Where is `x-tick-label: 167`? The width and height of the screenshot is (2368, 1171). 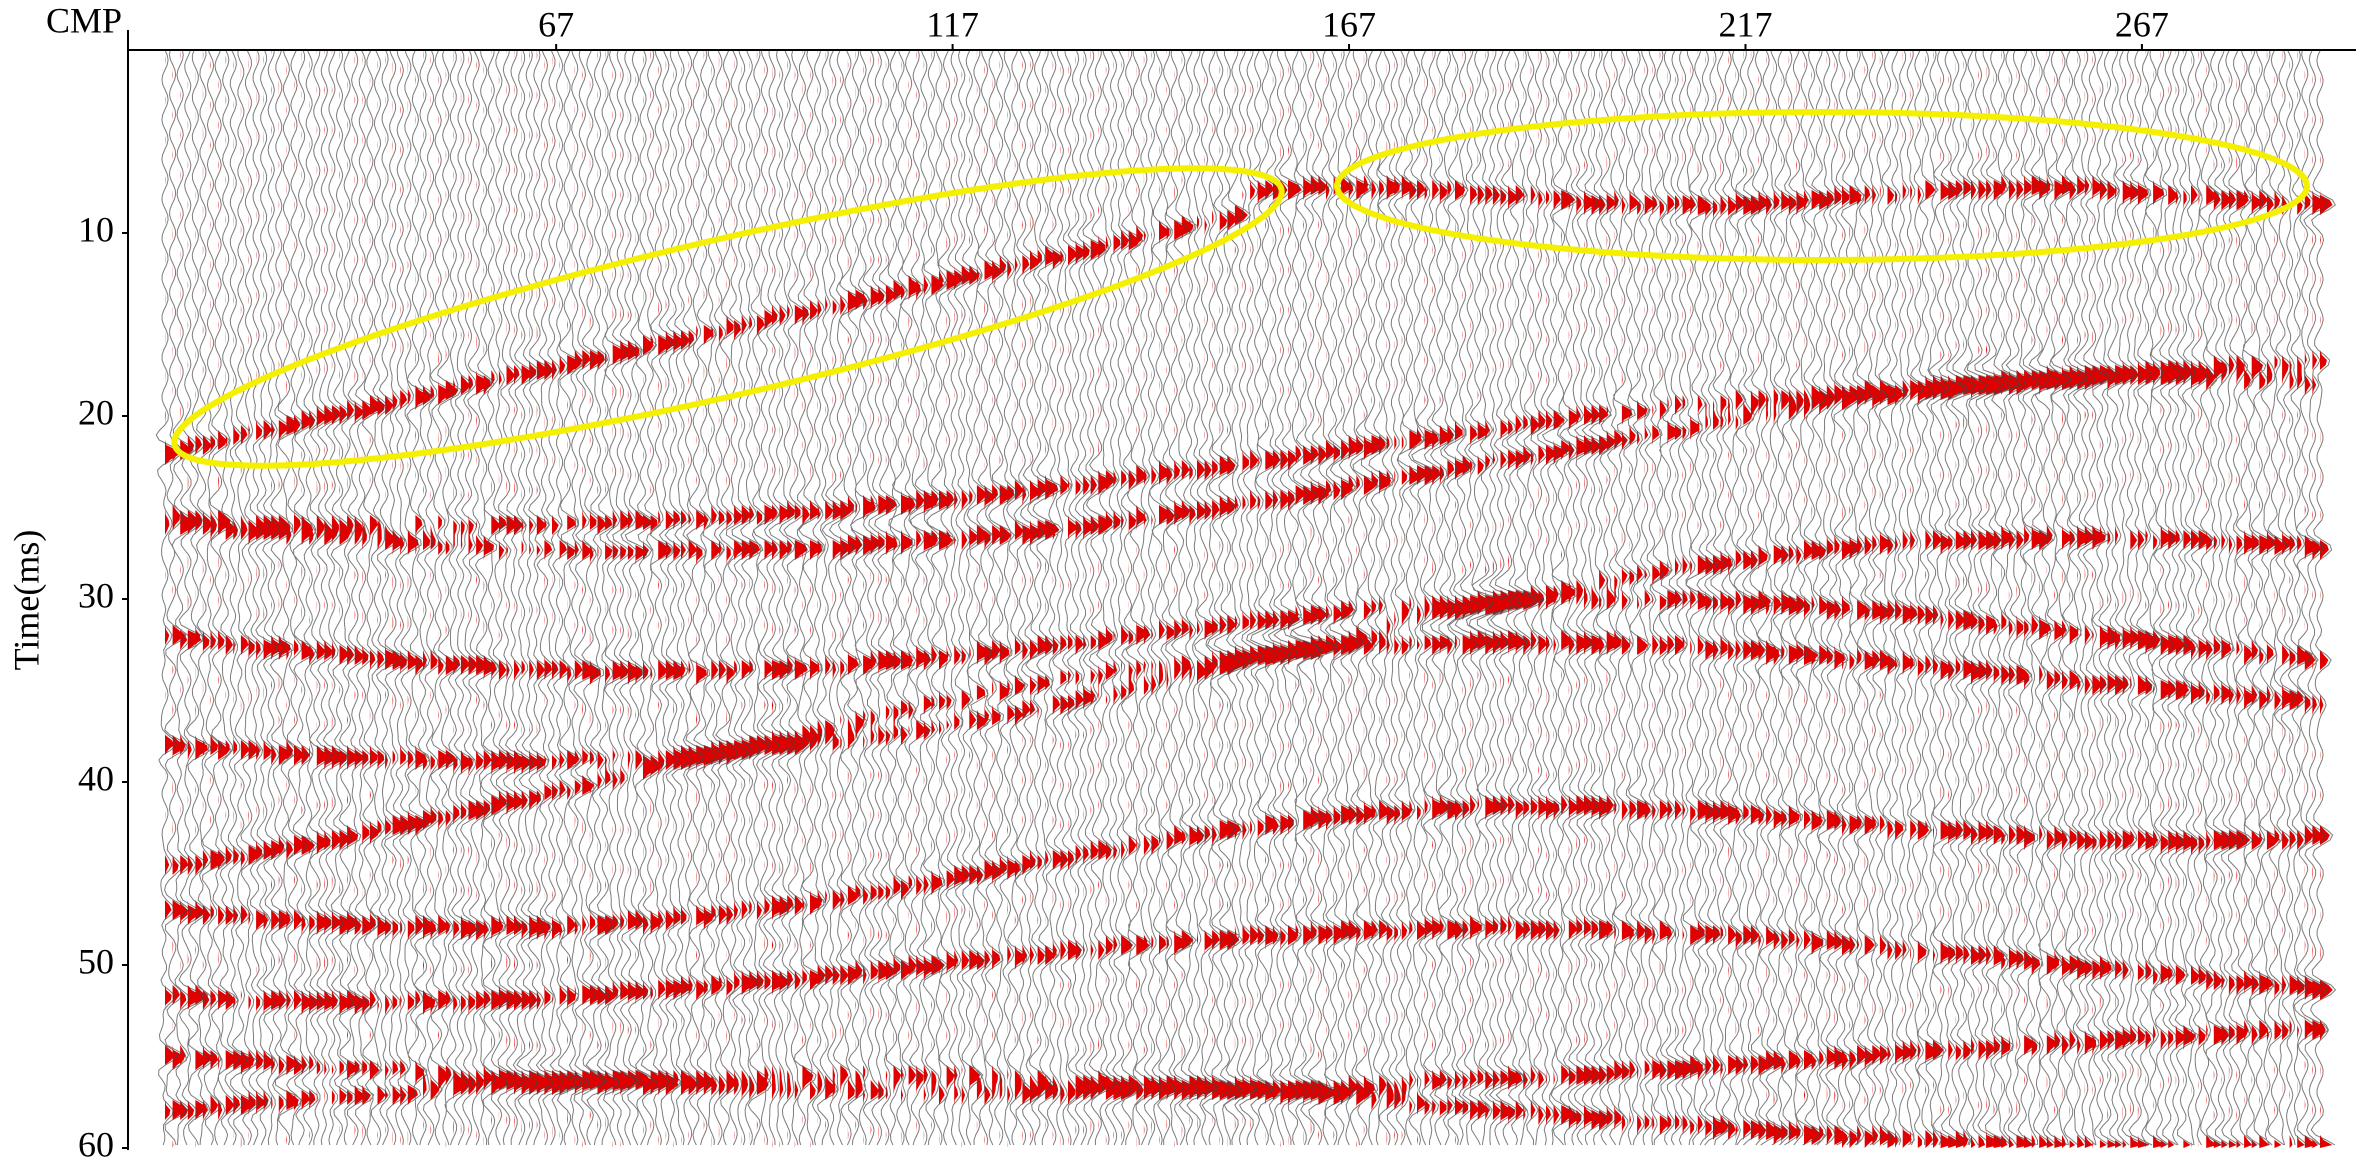 x-tick-label: 167 is located at coordinates (1349, 24).